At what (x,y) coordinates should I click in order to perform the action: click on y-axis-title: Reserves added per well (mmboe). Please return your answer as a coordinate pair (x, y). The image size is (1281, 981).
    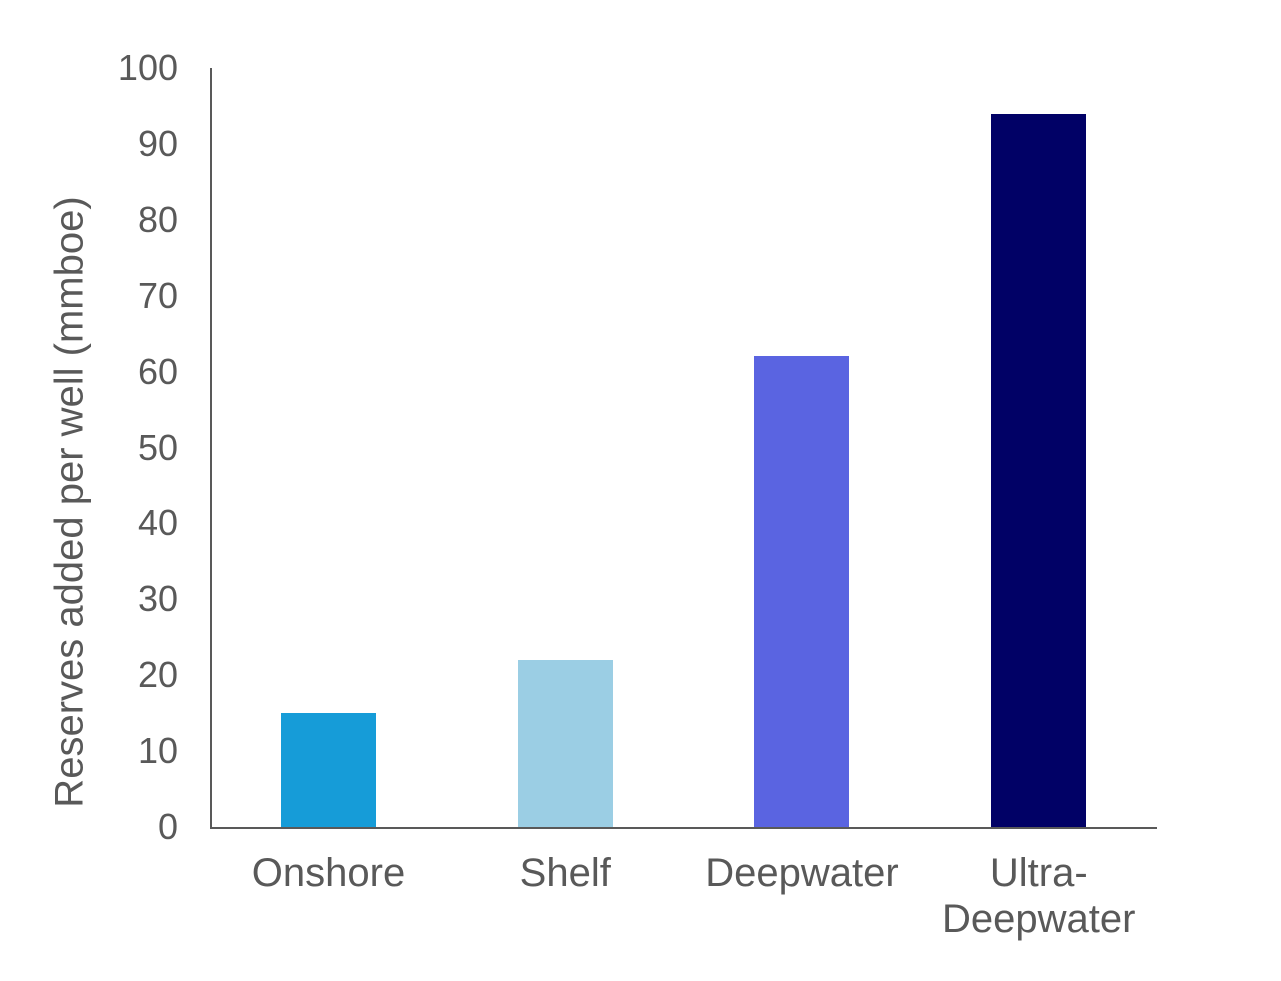
    Looking at the image, I should click on (69, 502).